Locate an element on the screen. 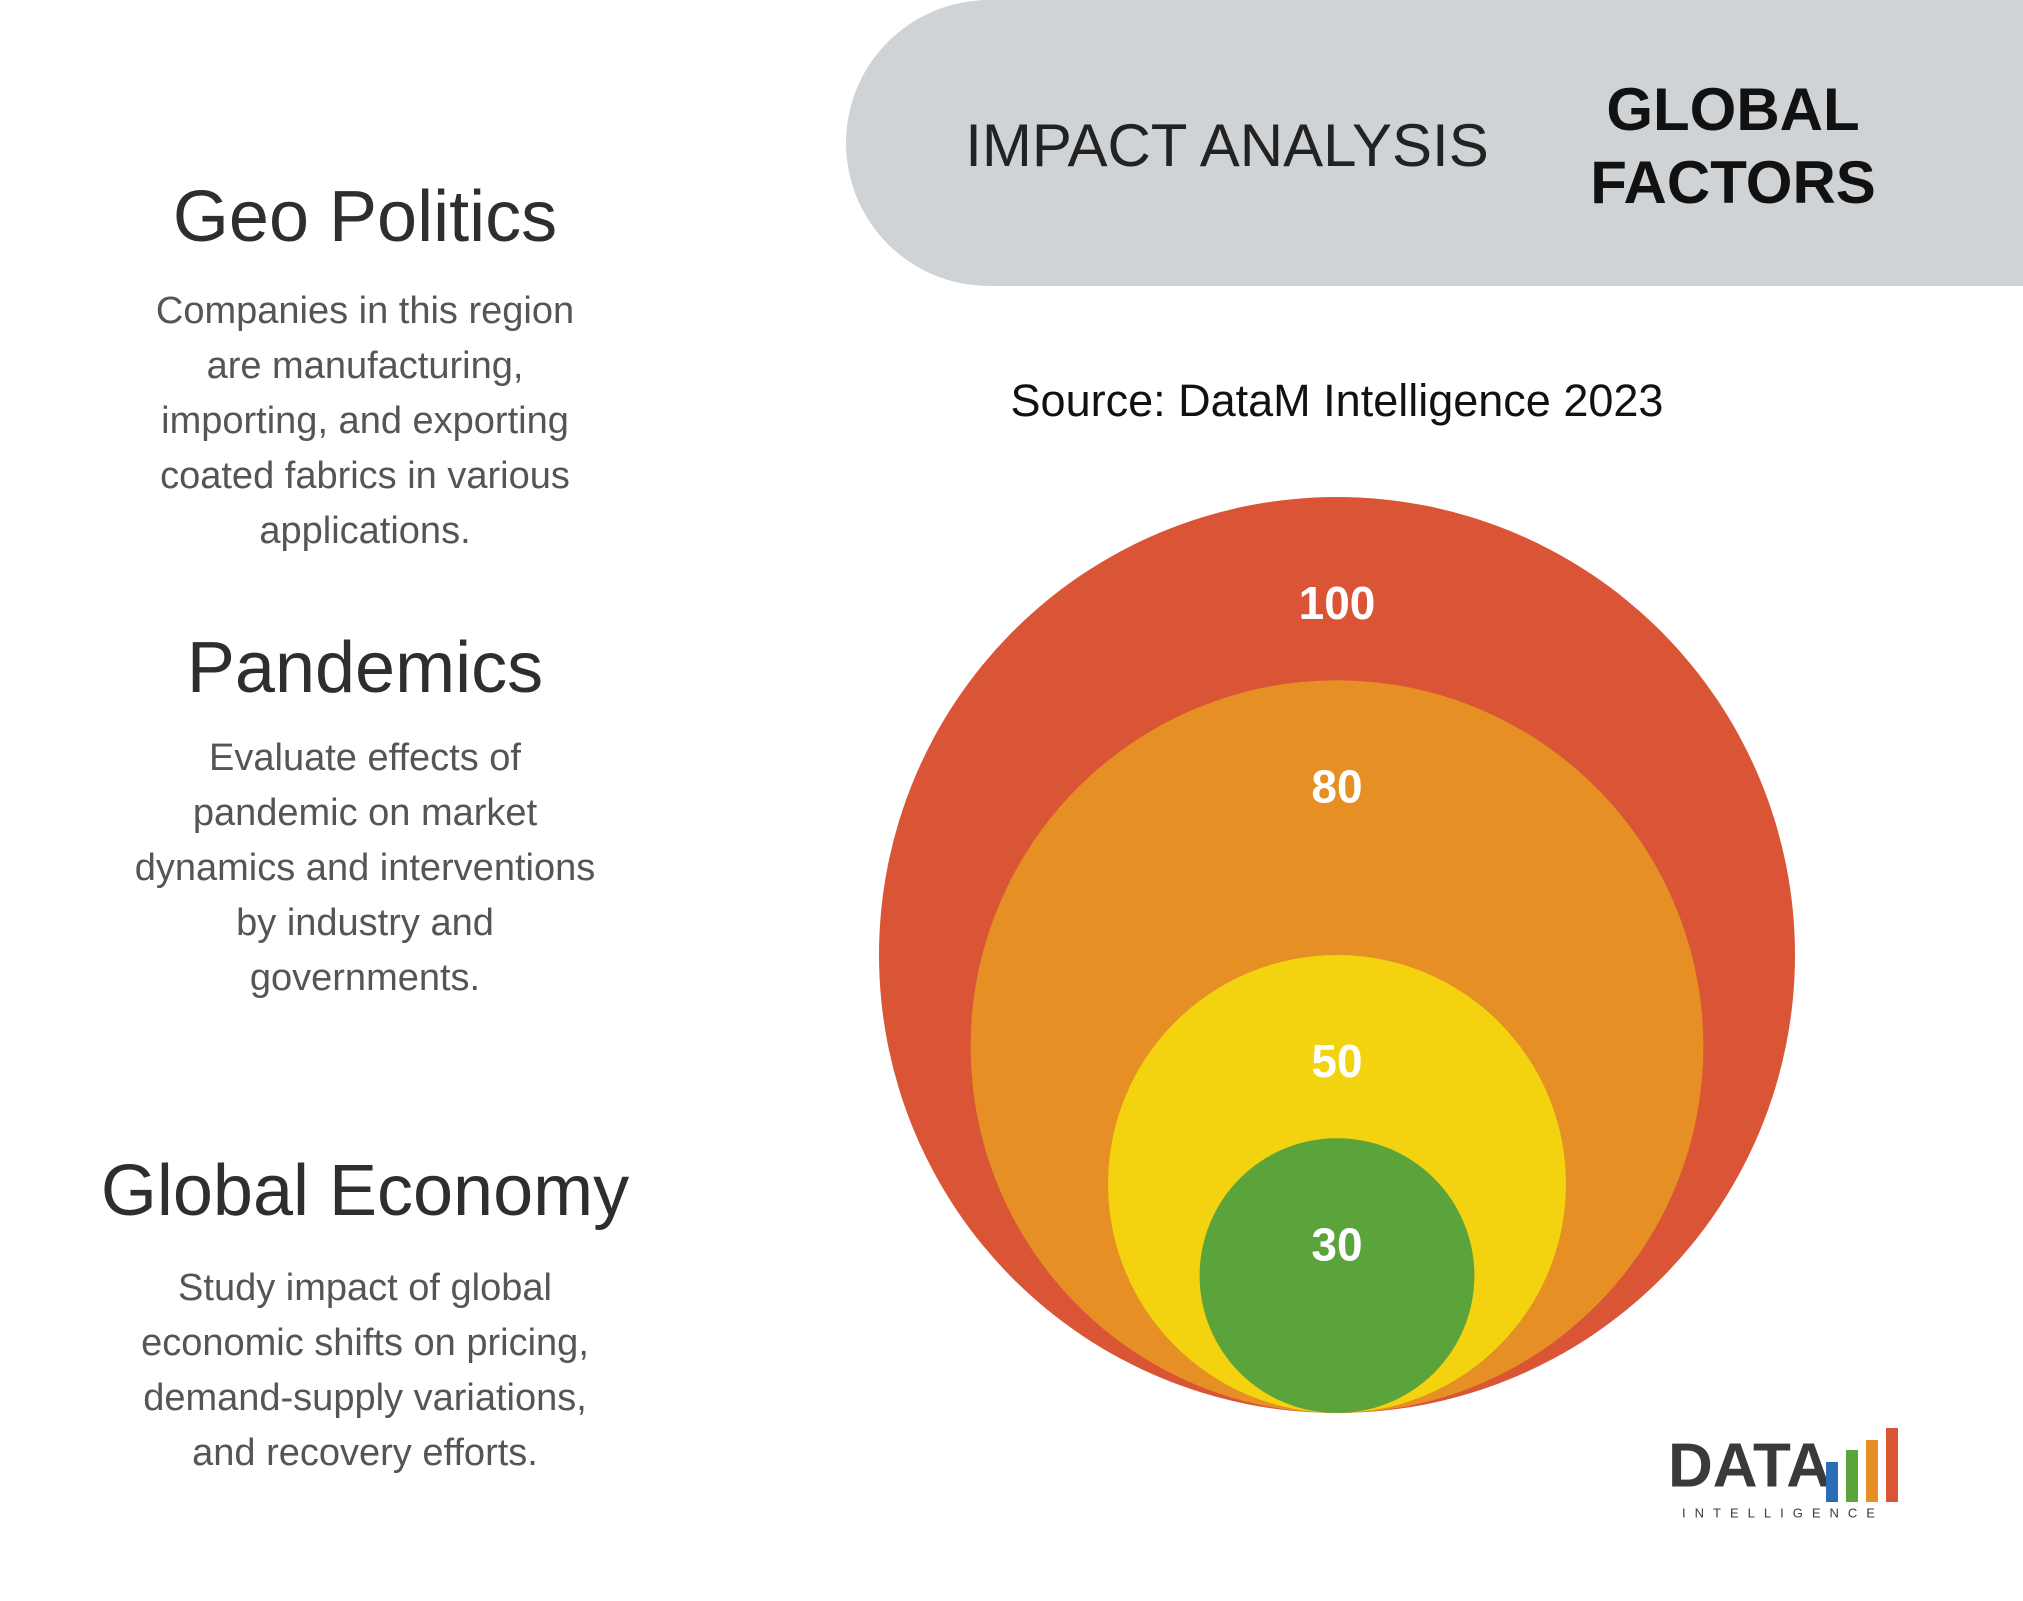 The height and width of the screenshot is (1601, 2023). factor-body: demand-supply variations, is located at coordinates (365, 1398).